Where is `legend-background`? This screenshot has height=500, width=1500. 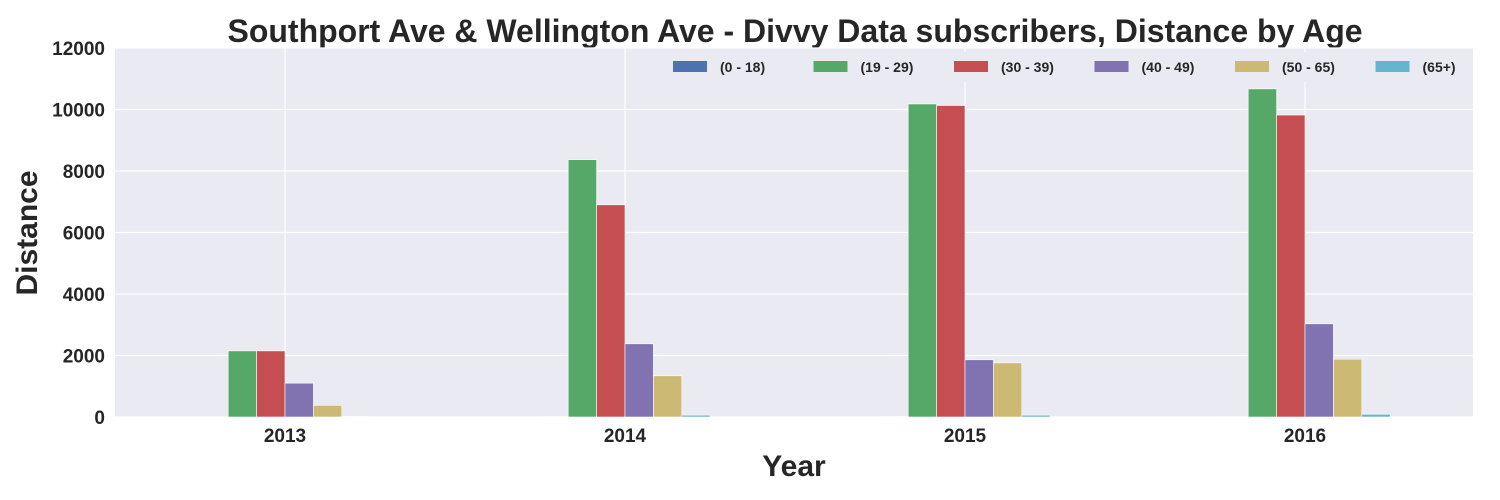 legend-background is located at coordinates (1069, 67).